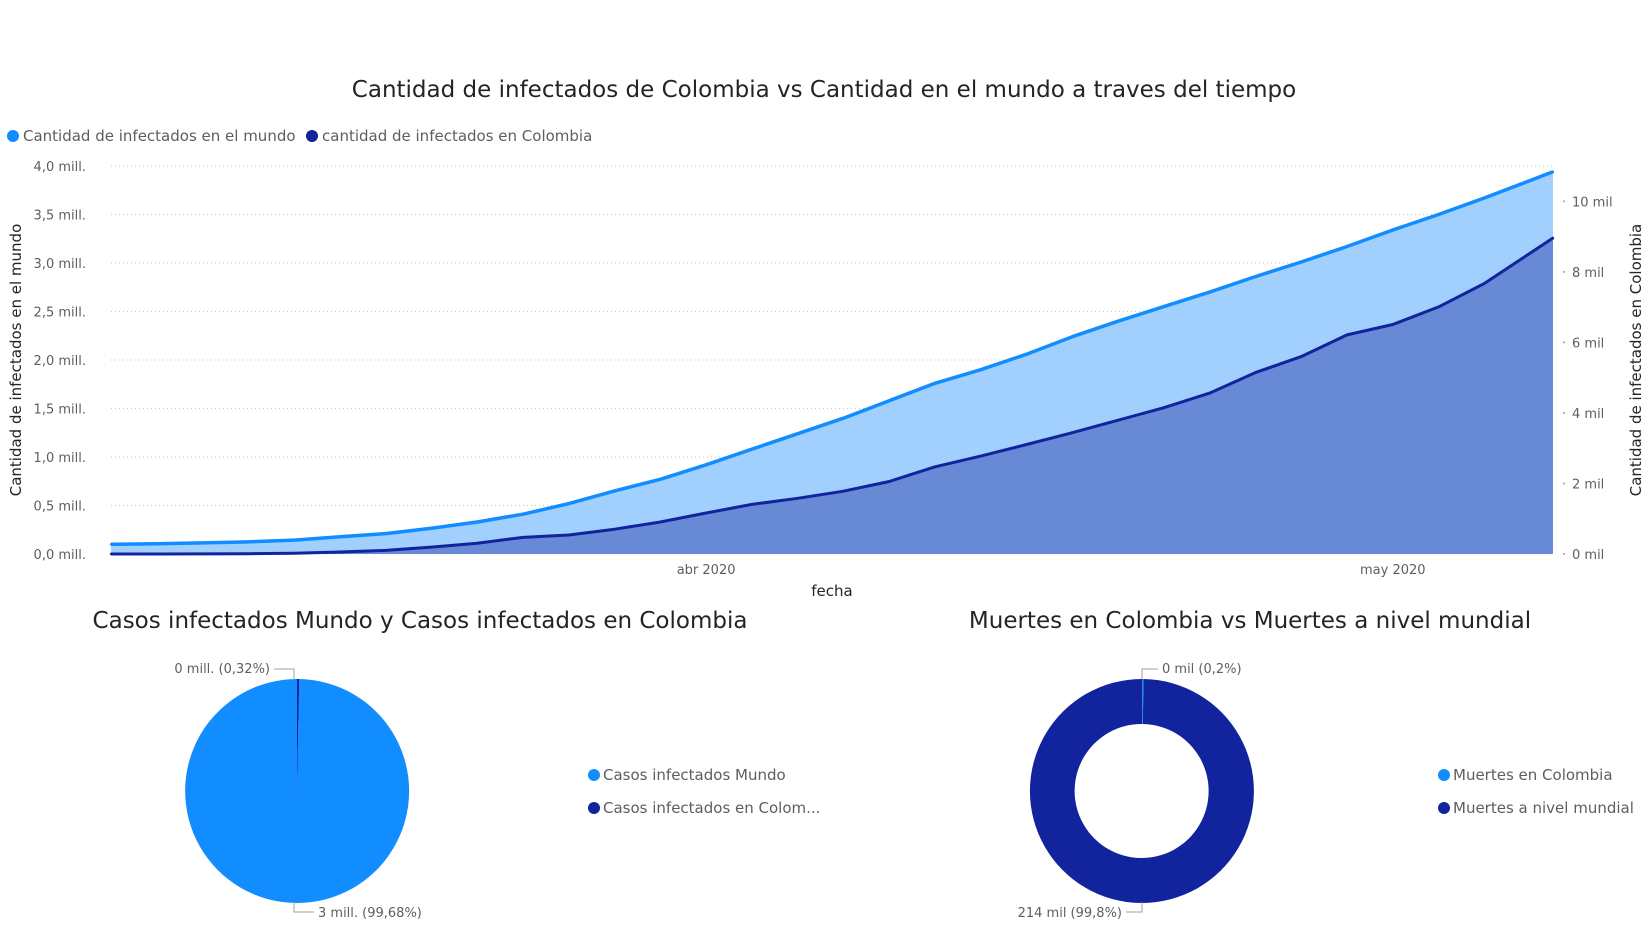 This screenshot has width=1649, height=937. What do you see at coordinates (298, 734) in the screenshot?
I see `pie-slice-colombia` at bounding box center [298, 734].